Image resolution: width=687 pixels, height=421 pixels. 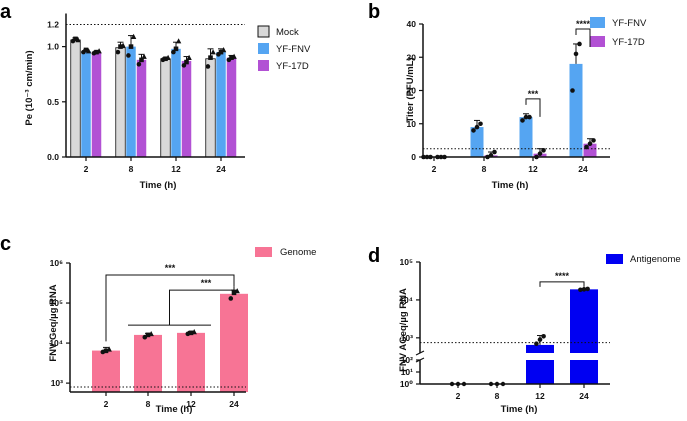 I want to click on reference-label-a: 1.2, so click(x=53, y=25).